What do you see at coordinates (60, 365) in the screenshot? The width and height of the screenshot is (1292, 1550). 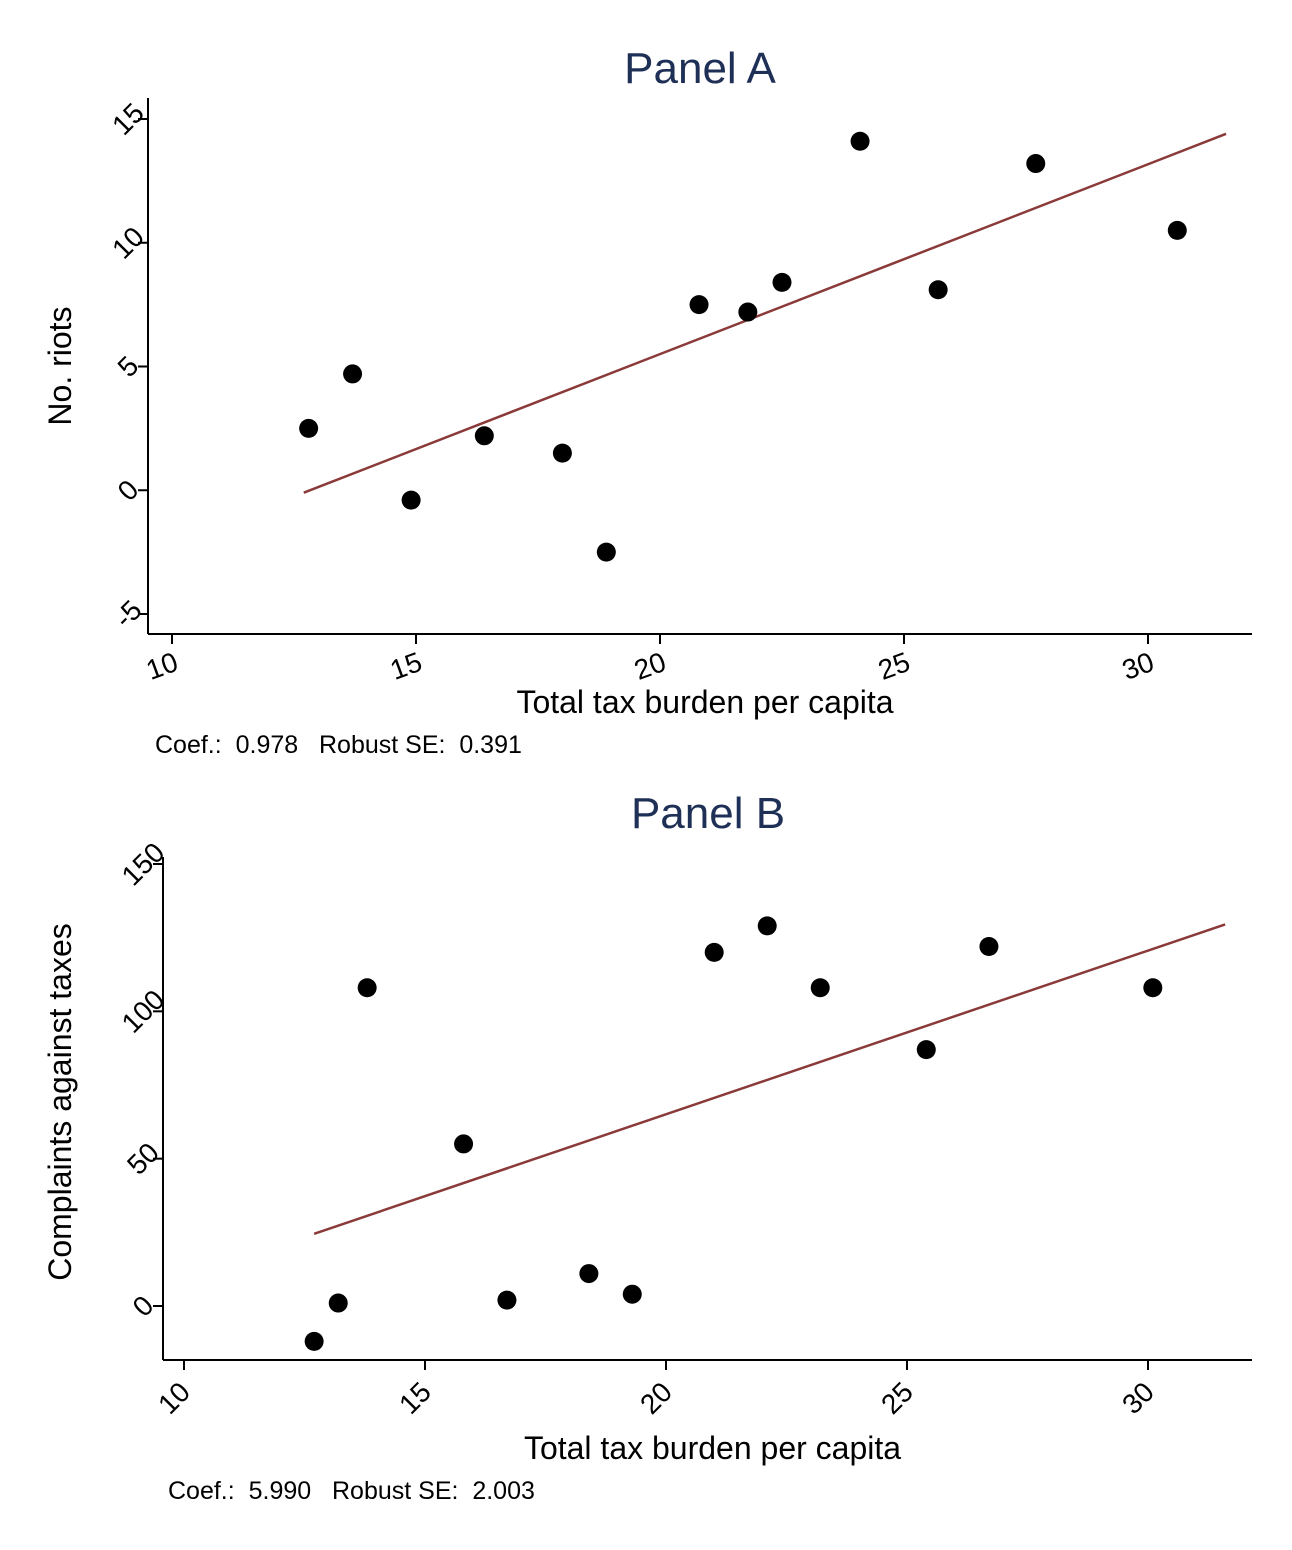 I see `y-axis-label: No. riots` at bounding box center [60, 365].